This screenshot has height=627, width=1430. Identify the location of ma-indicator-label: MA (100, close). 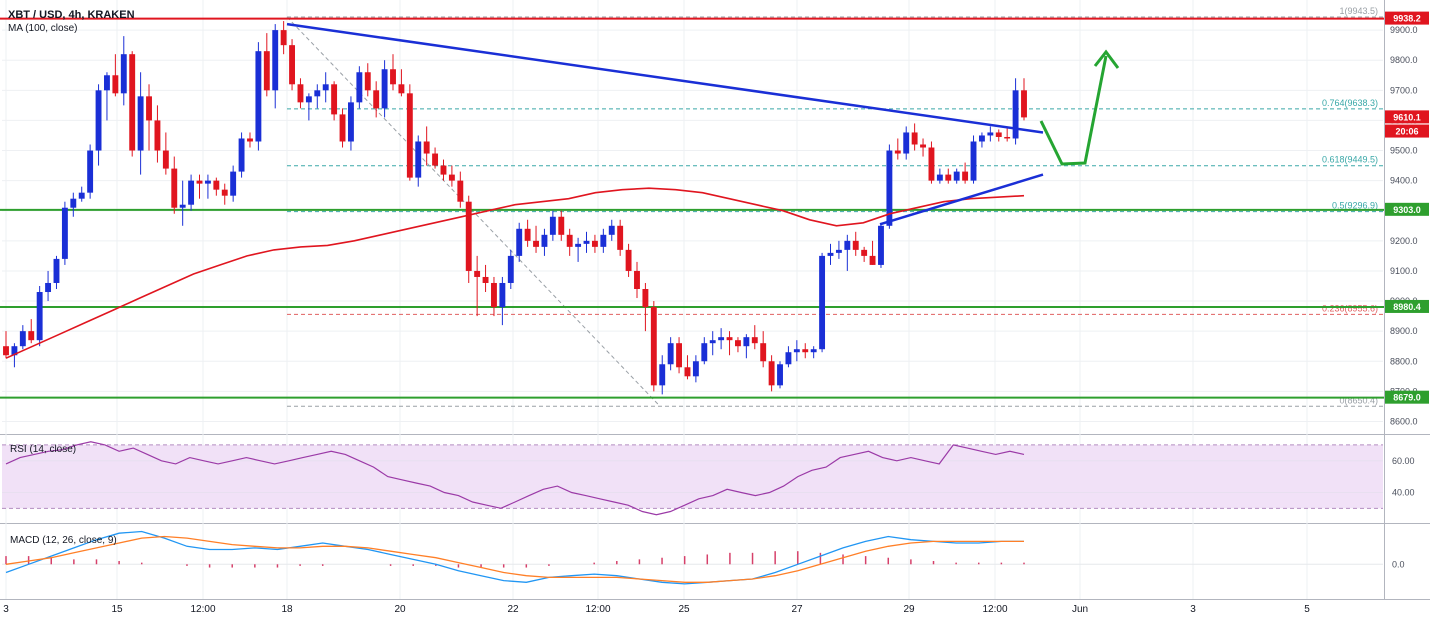
(43, 28).